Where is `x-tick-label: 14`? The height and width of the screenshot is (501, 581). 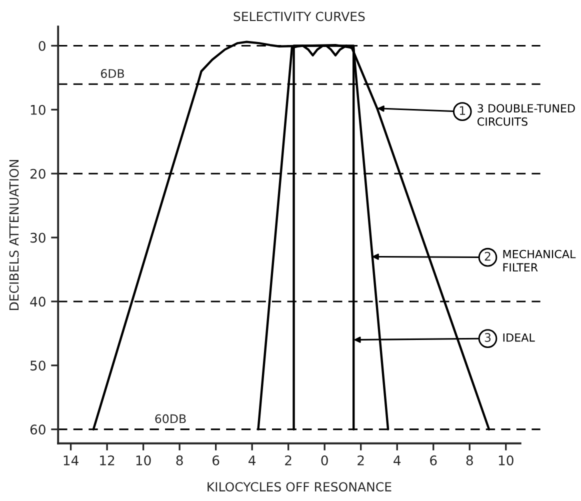 x-tick-label: 14 is located at coordinates (71, 461).